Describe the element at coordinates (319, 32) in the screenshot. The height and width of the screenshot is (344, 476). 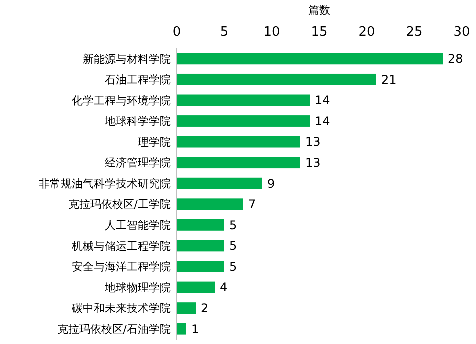
I see `x-tick-label: 15` at that location.